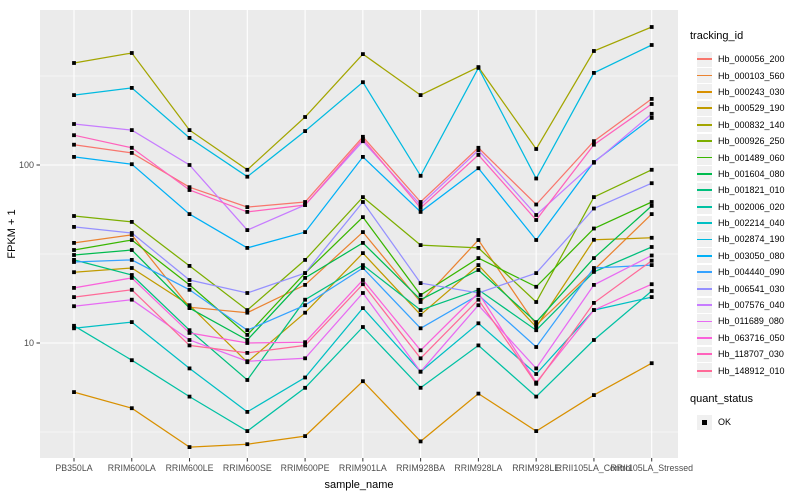 The width and height of the screenshot is (800, 500). Describe the element at coordinates (478, 468) in the screenshot. I see `x-tick-label: RRIM928LA` at that location.